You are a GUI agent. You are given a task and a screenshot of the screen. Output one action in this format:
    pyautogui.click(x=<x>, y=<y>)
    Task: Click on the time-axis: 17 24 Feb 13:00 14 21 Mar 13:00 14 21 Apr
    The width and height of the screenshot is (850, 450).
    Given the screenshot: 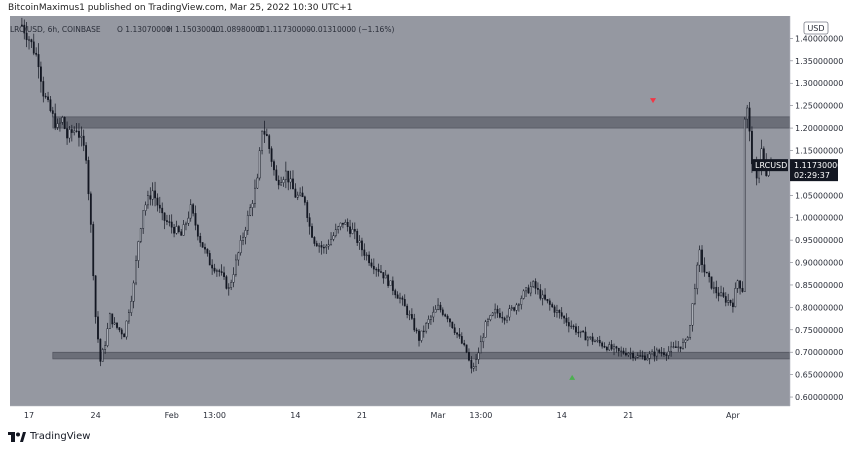 What is the action you would take?
    pyautogui.click(x=425, y=416)
    